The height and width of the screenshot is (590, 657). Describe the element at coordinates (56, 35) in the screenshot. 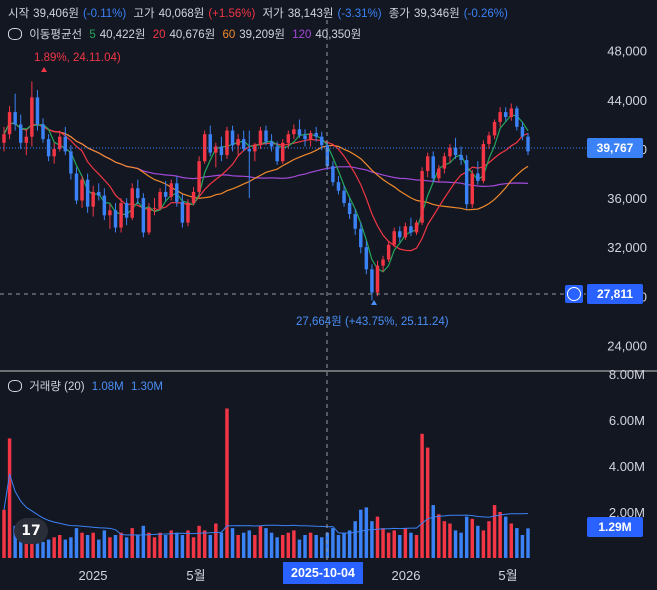

I see `ma-title: 이동평균선` at that location.